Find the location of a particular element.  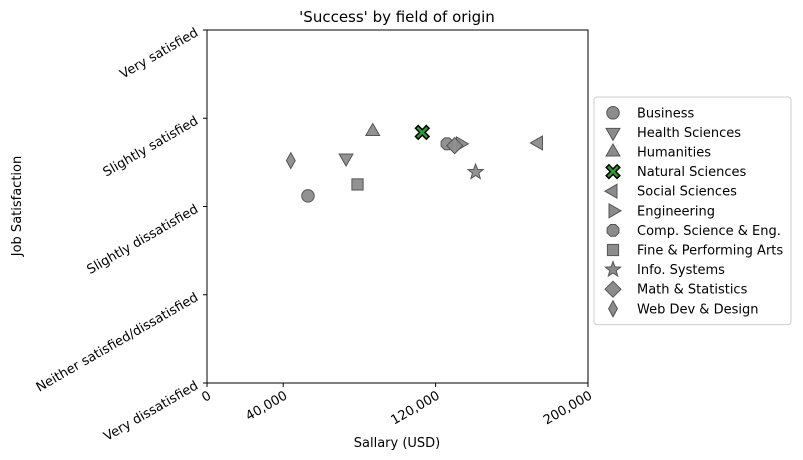

legend-label: Social Sciences is located at coordinates (687, 192).